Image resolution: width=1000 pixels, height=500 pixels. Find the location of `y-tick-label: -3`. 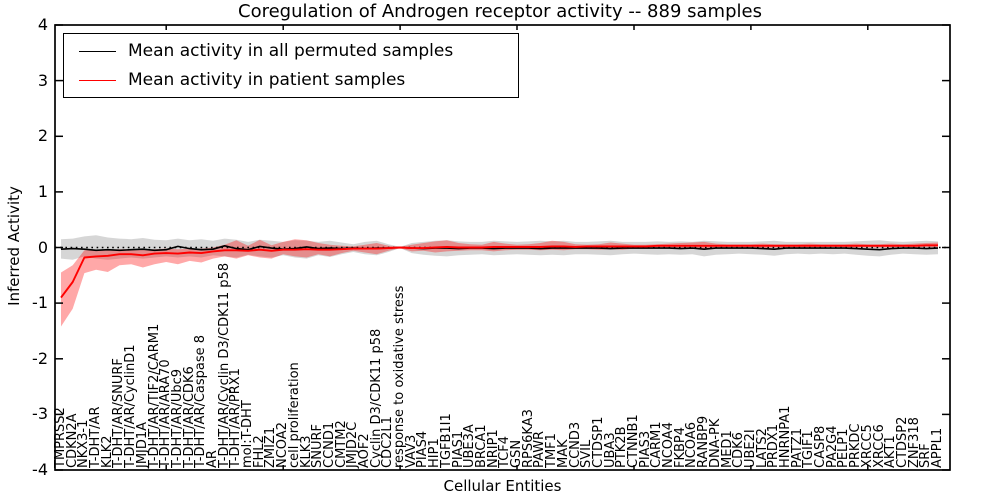

y-tick-label: -3 is located at coordinates (40, 414).